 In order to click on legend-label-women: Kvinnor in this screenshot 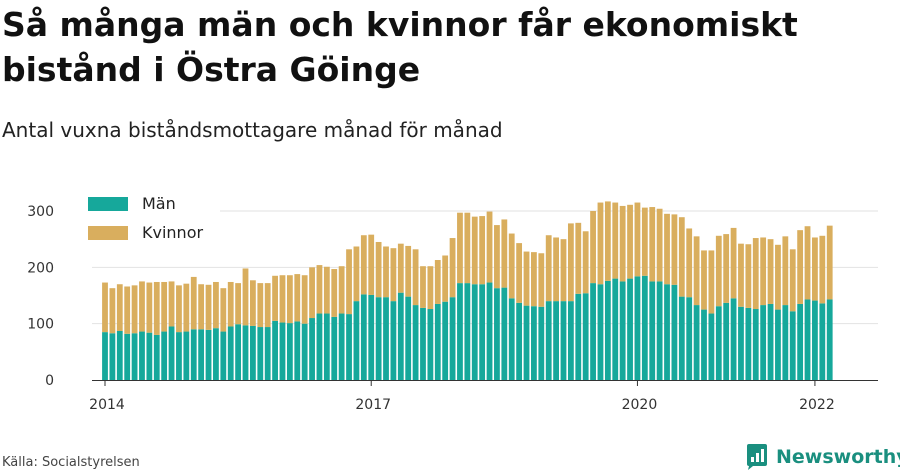, I will do `click(172, 232)`.